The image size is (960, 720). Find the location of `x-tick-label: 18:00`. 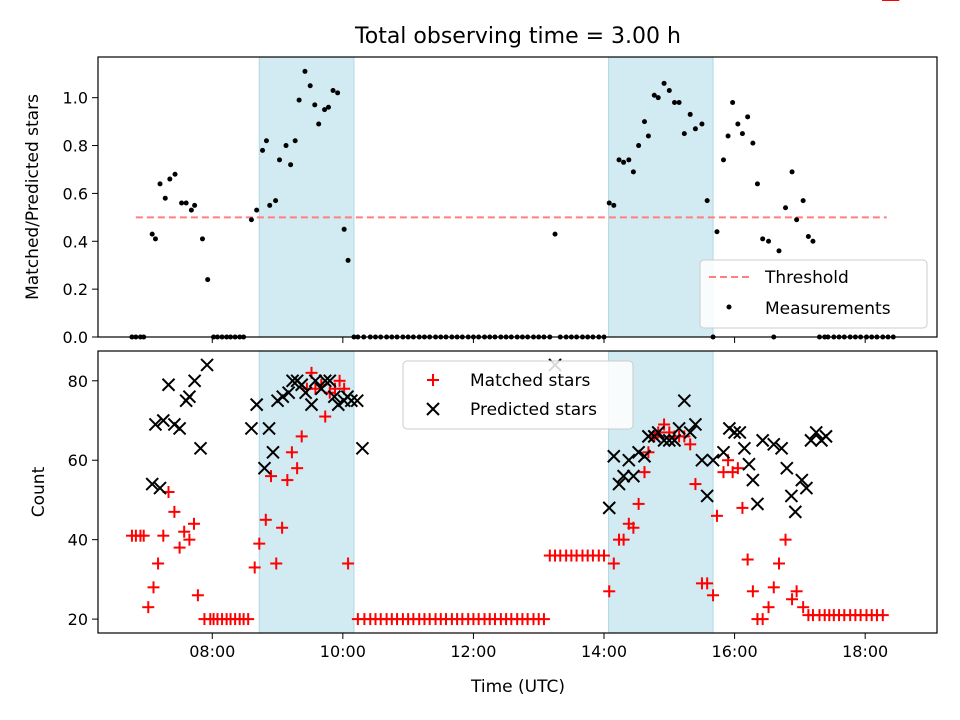

x-tick-label: 18:00 is located at coordinates (865, 651).